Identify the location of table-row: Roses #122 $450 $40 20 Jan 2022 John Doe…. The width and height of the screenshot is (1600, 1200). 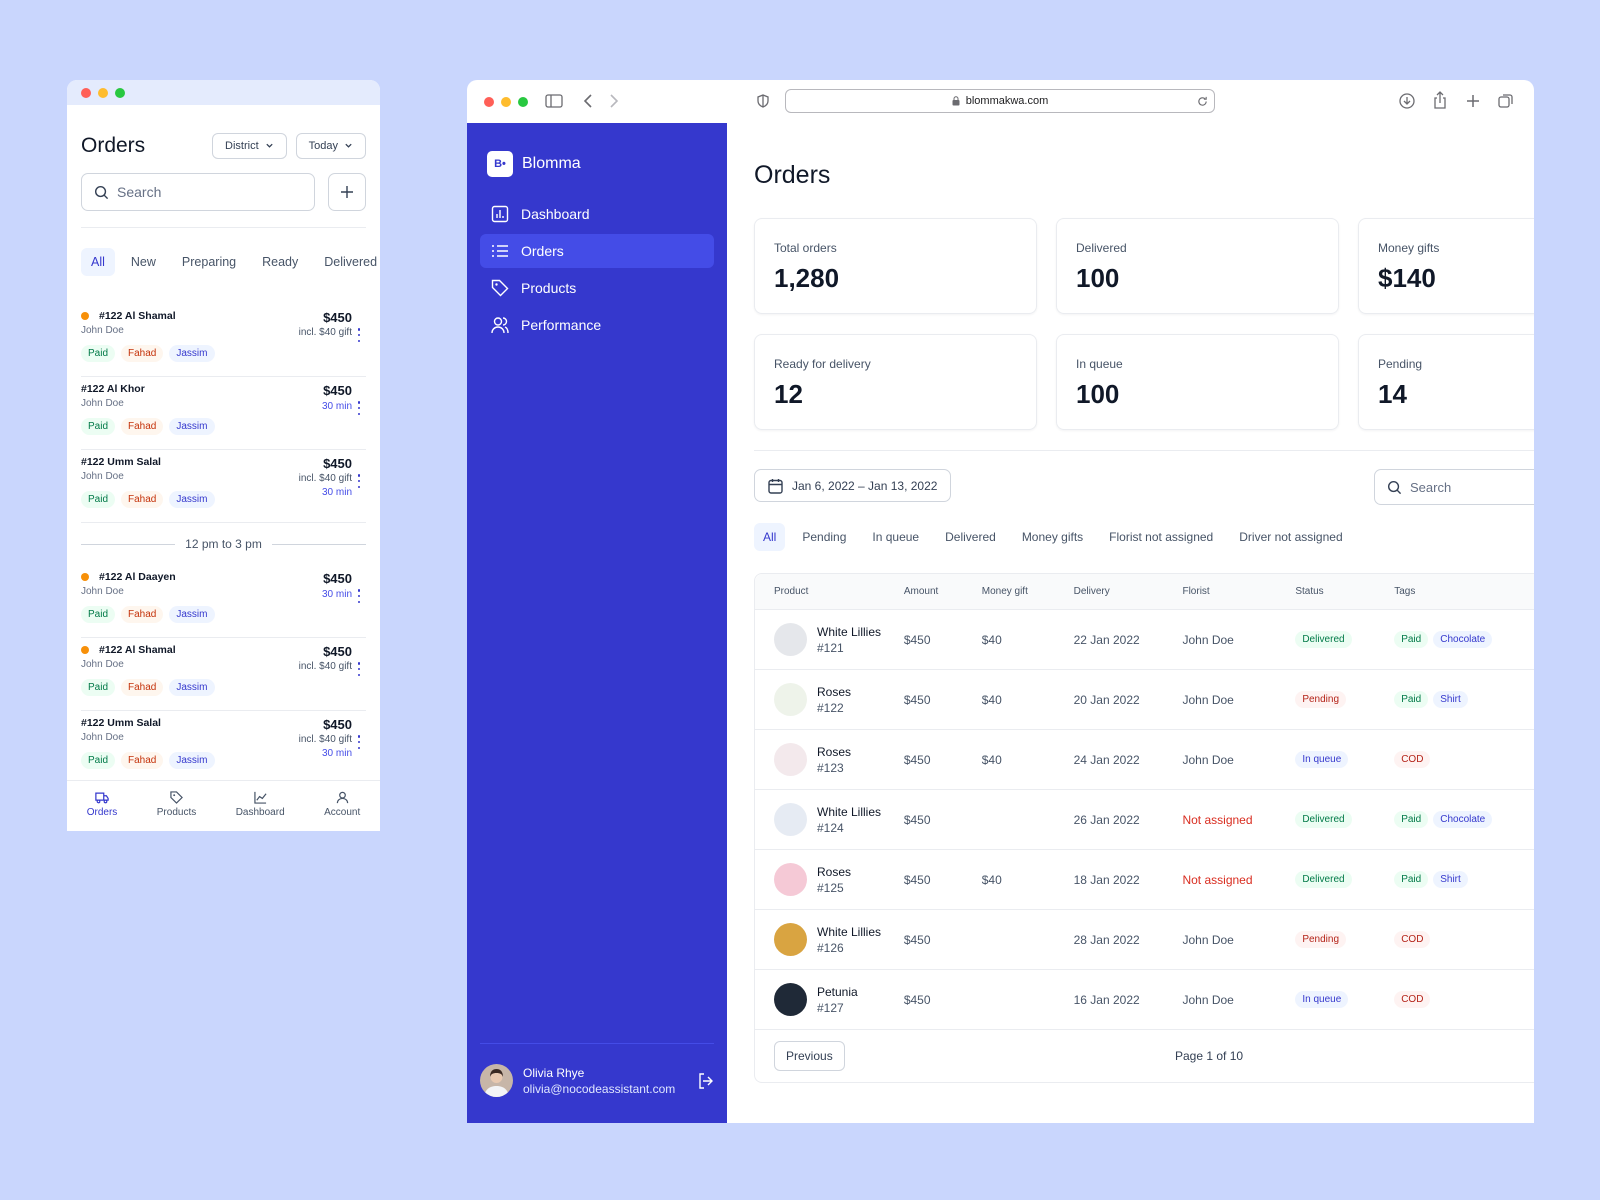
(1144, 700).